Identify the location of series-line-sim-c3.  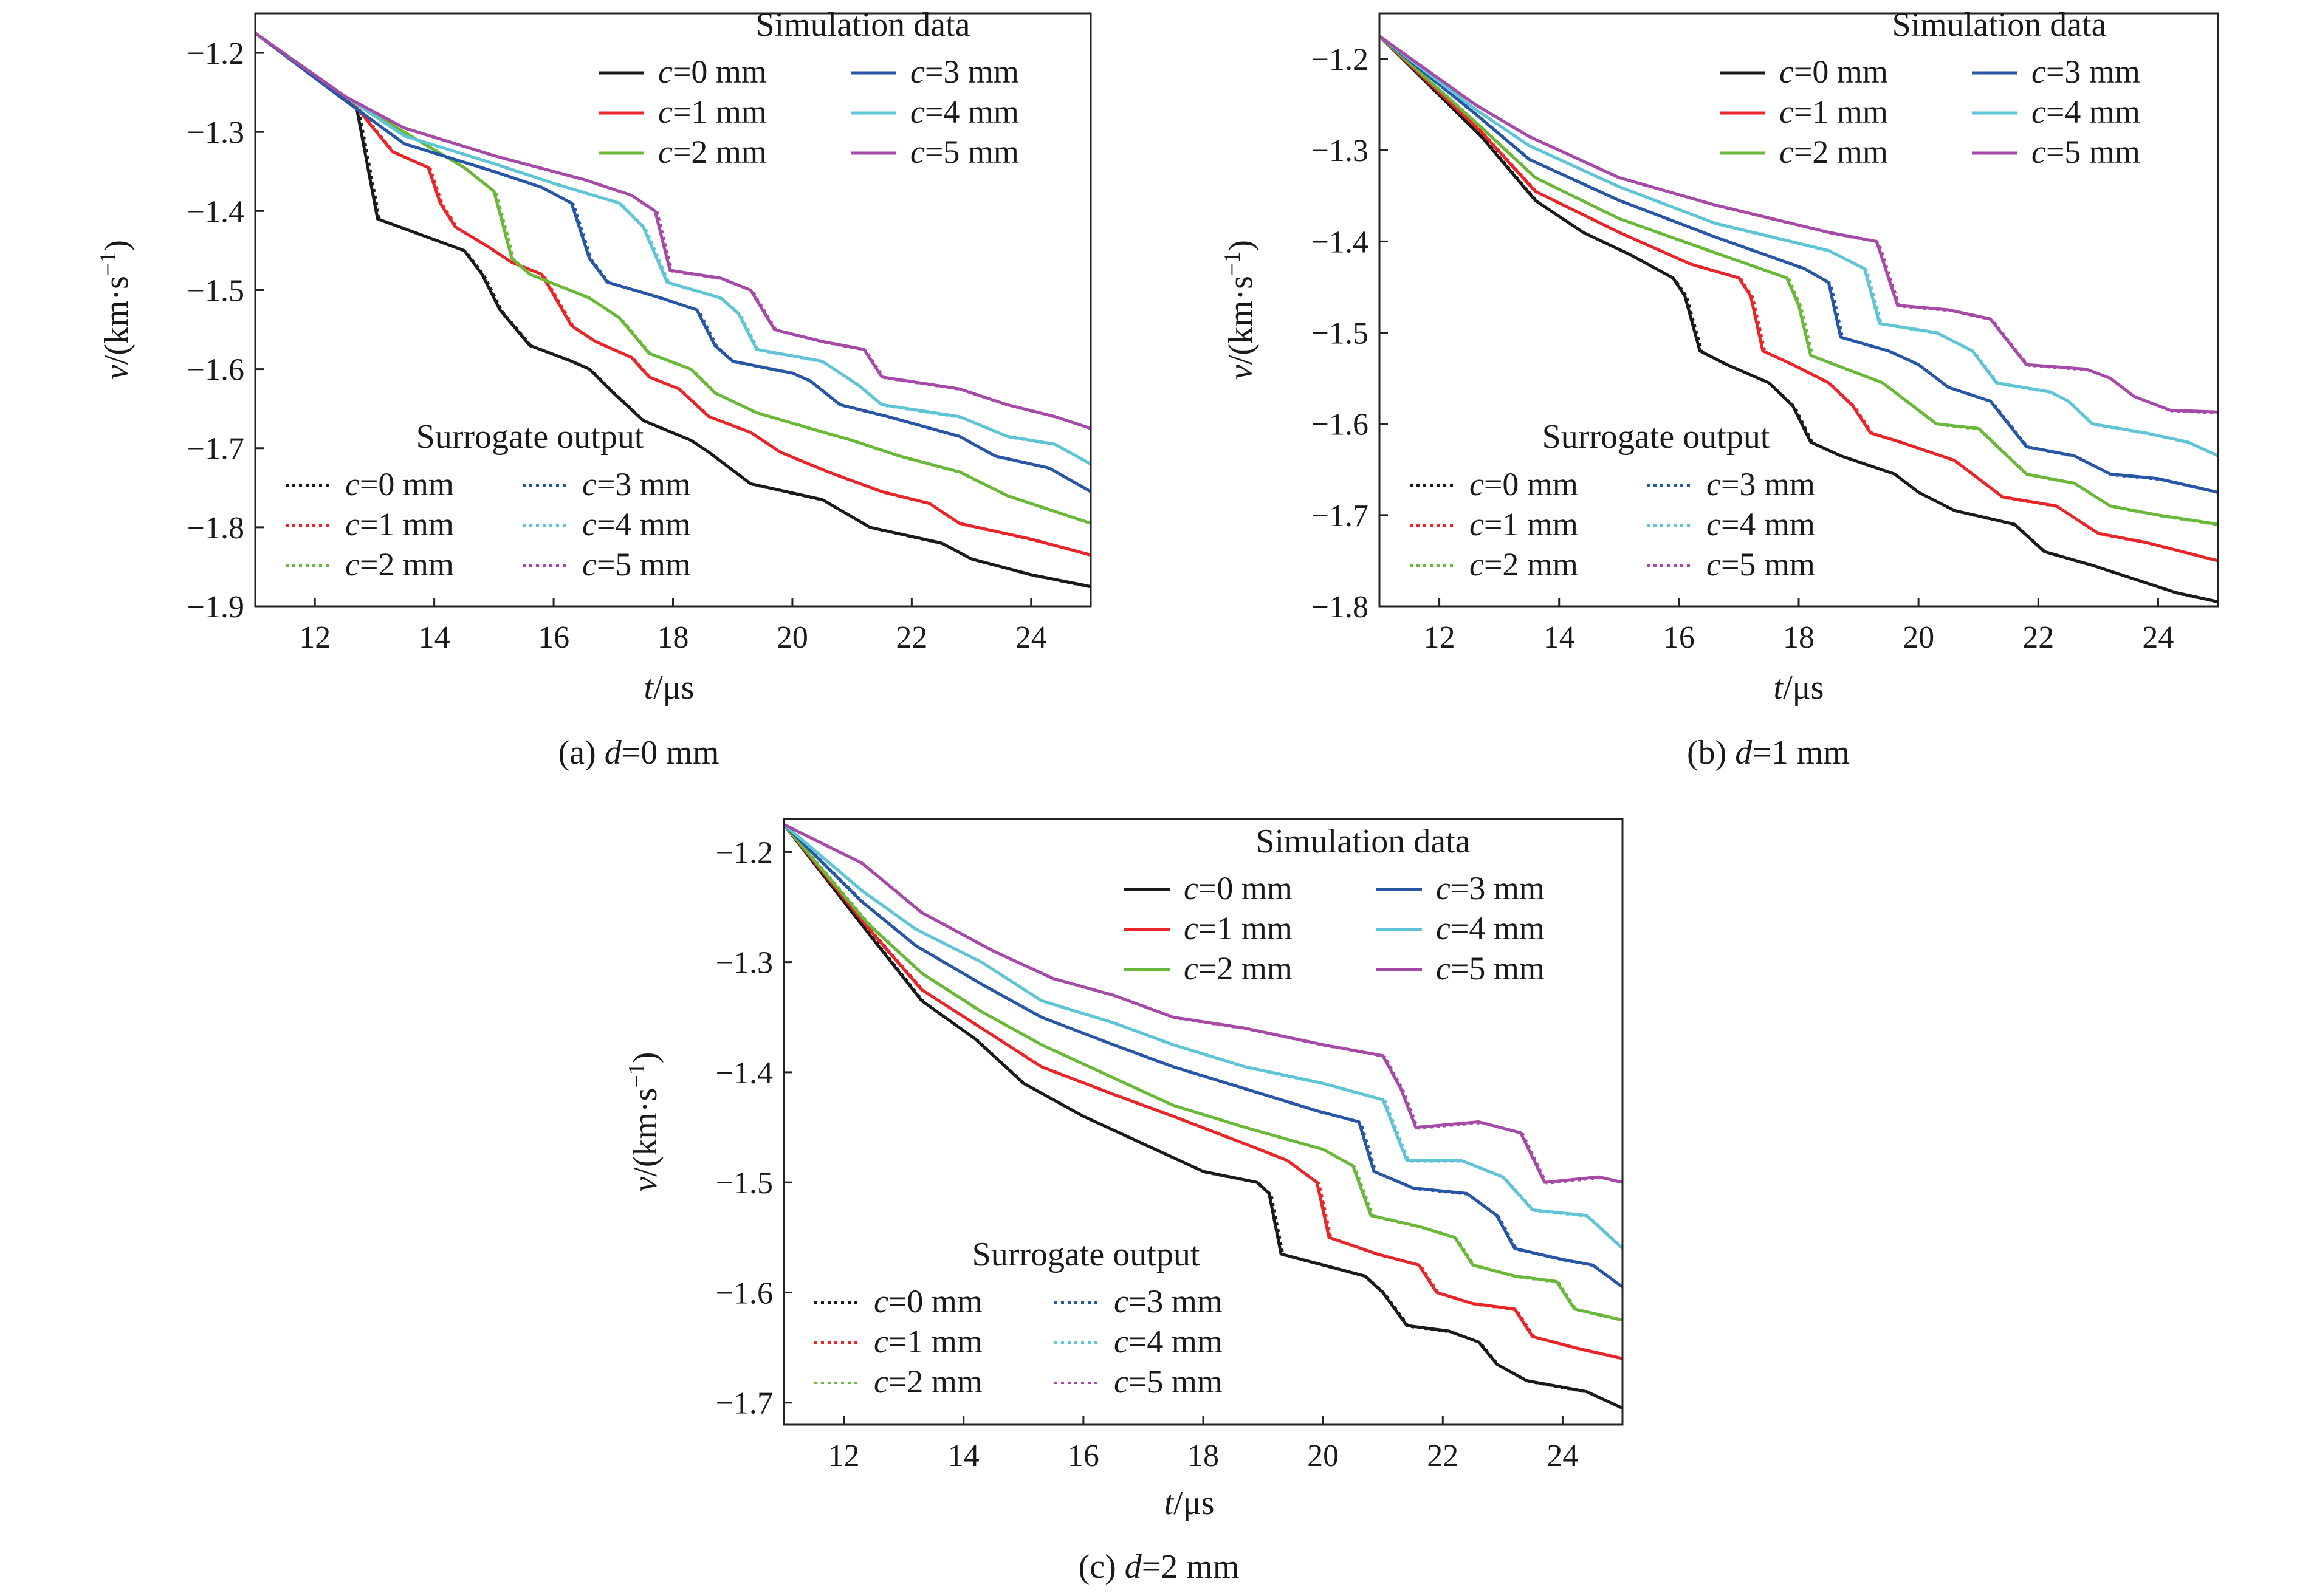
(1203, 1056).